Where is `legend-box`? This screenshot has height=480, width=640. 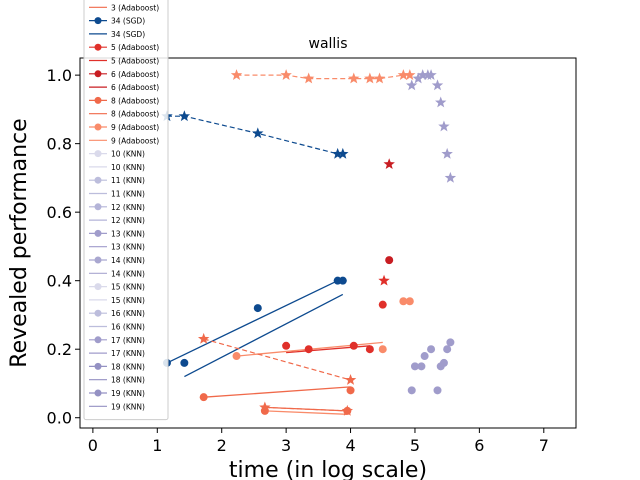
legend-box is located at coordinates (126, 210).